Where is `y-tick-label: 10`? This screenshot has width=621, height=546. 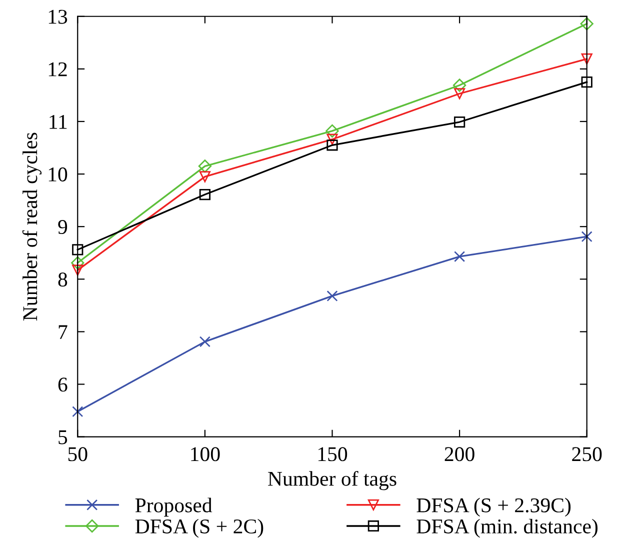
y-tick-label: 10 is located at coordinates (58, 174).